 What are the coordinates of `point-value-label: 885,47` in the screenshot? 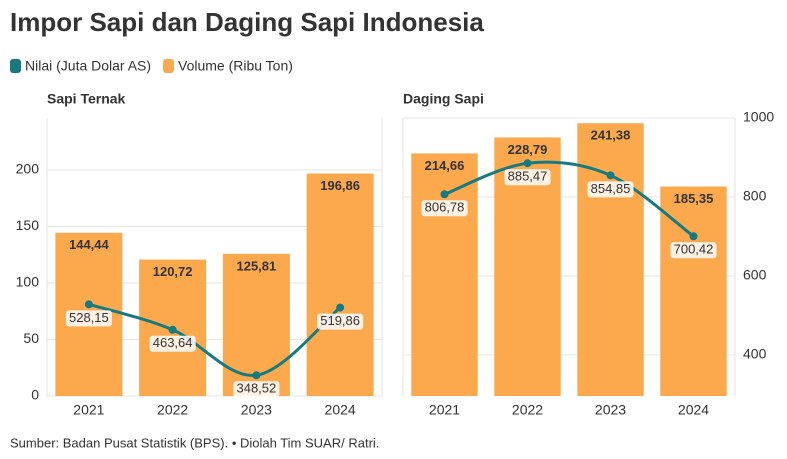 It's located at (528, 176).